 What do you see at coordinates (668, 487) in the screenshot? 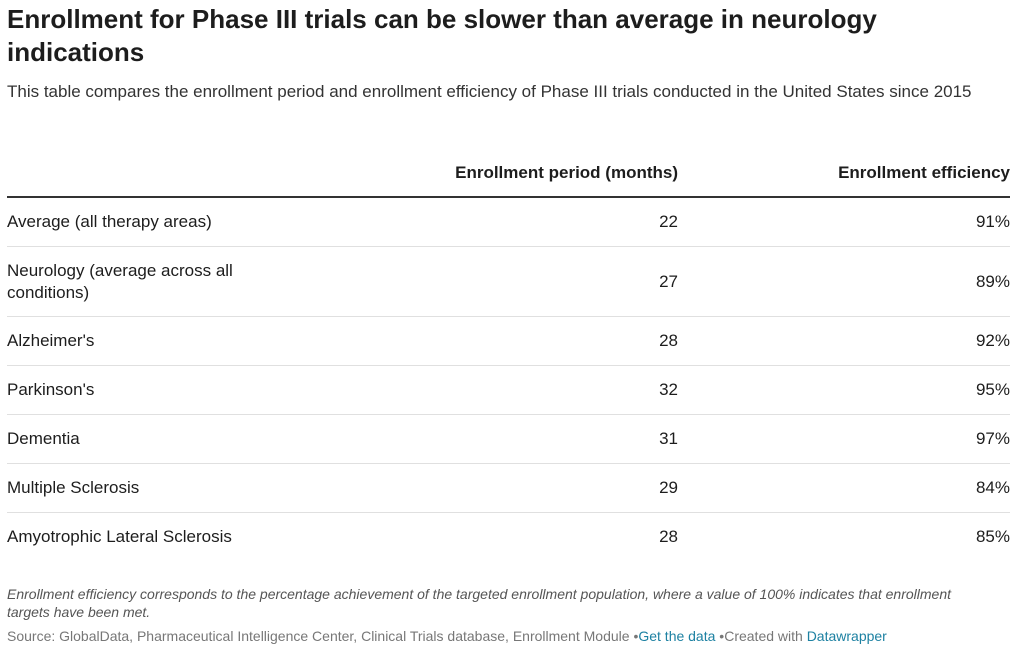
I see `cell: 29` at bounding box center [668, 487].